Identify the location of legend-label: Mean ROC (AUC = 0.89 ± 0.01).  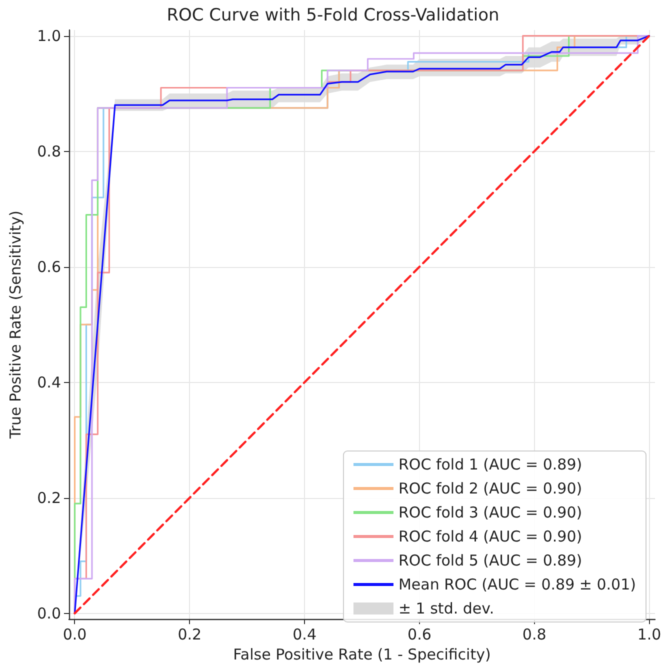
(517, 585).